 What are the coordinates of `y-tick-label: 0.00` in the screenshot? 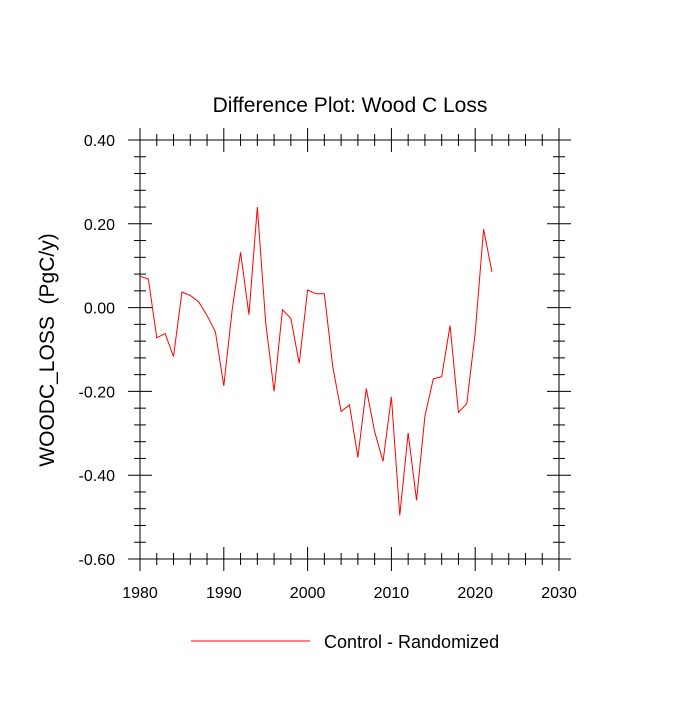 It's located at (99, 309).